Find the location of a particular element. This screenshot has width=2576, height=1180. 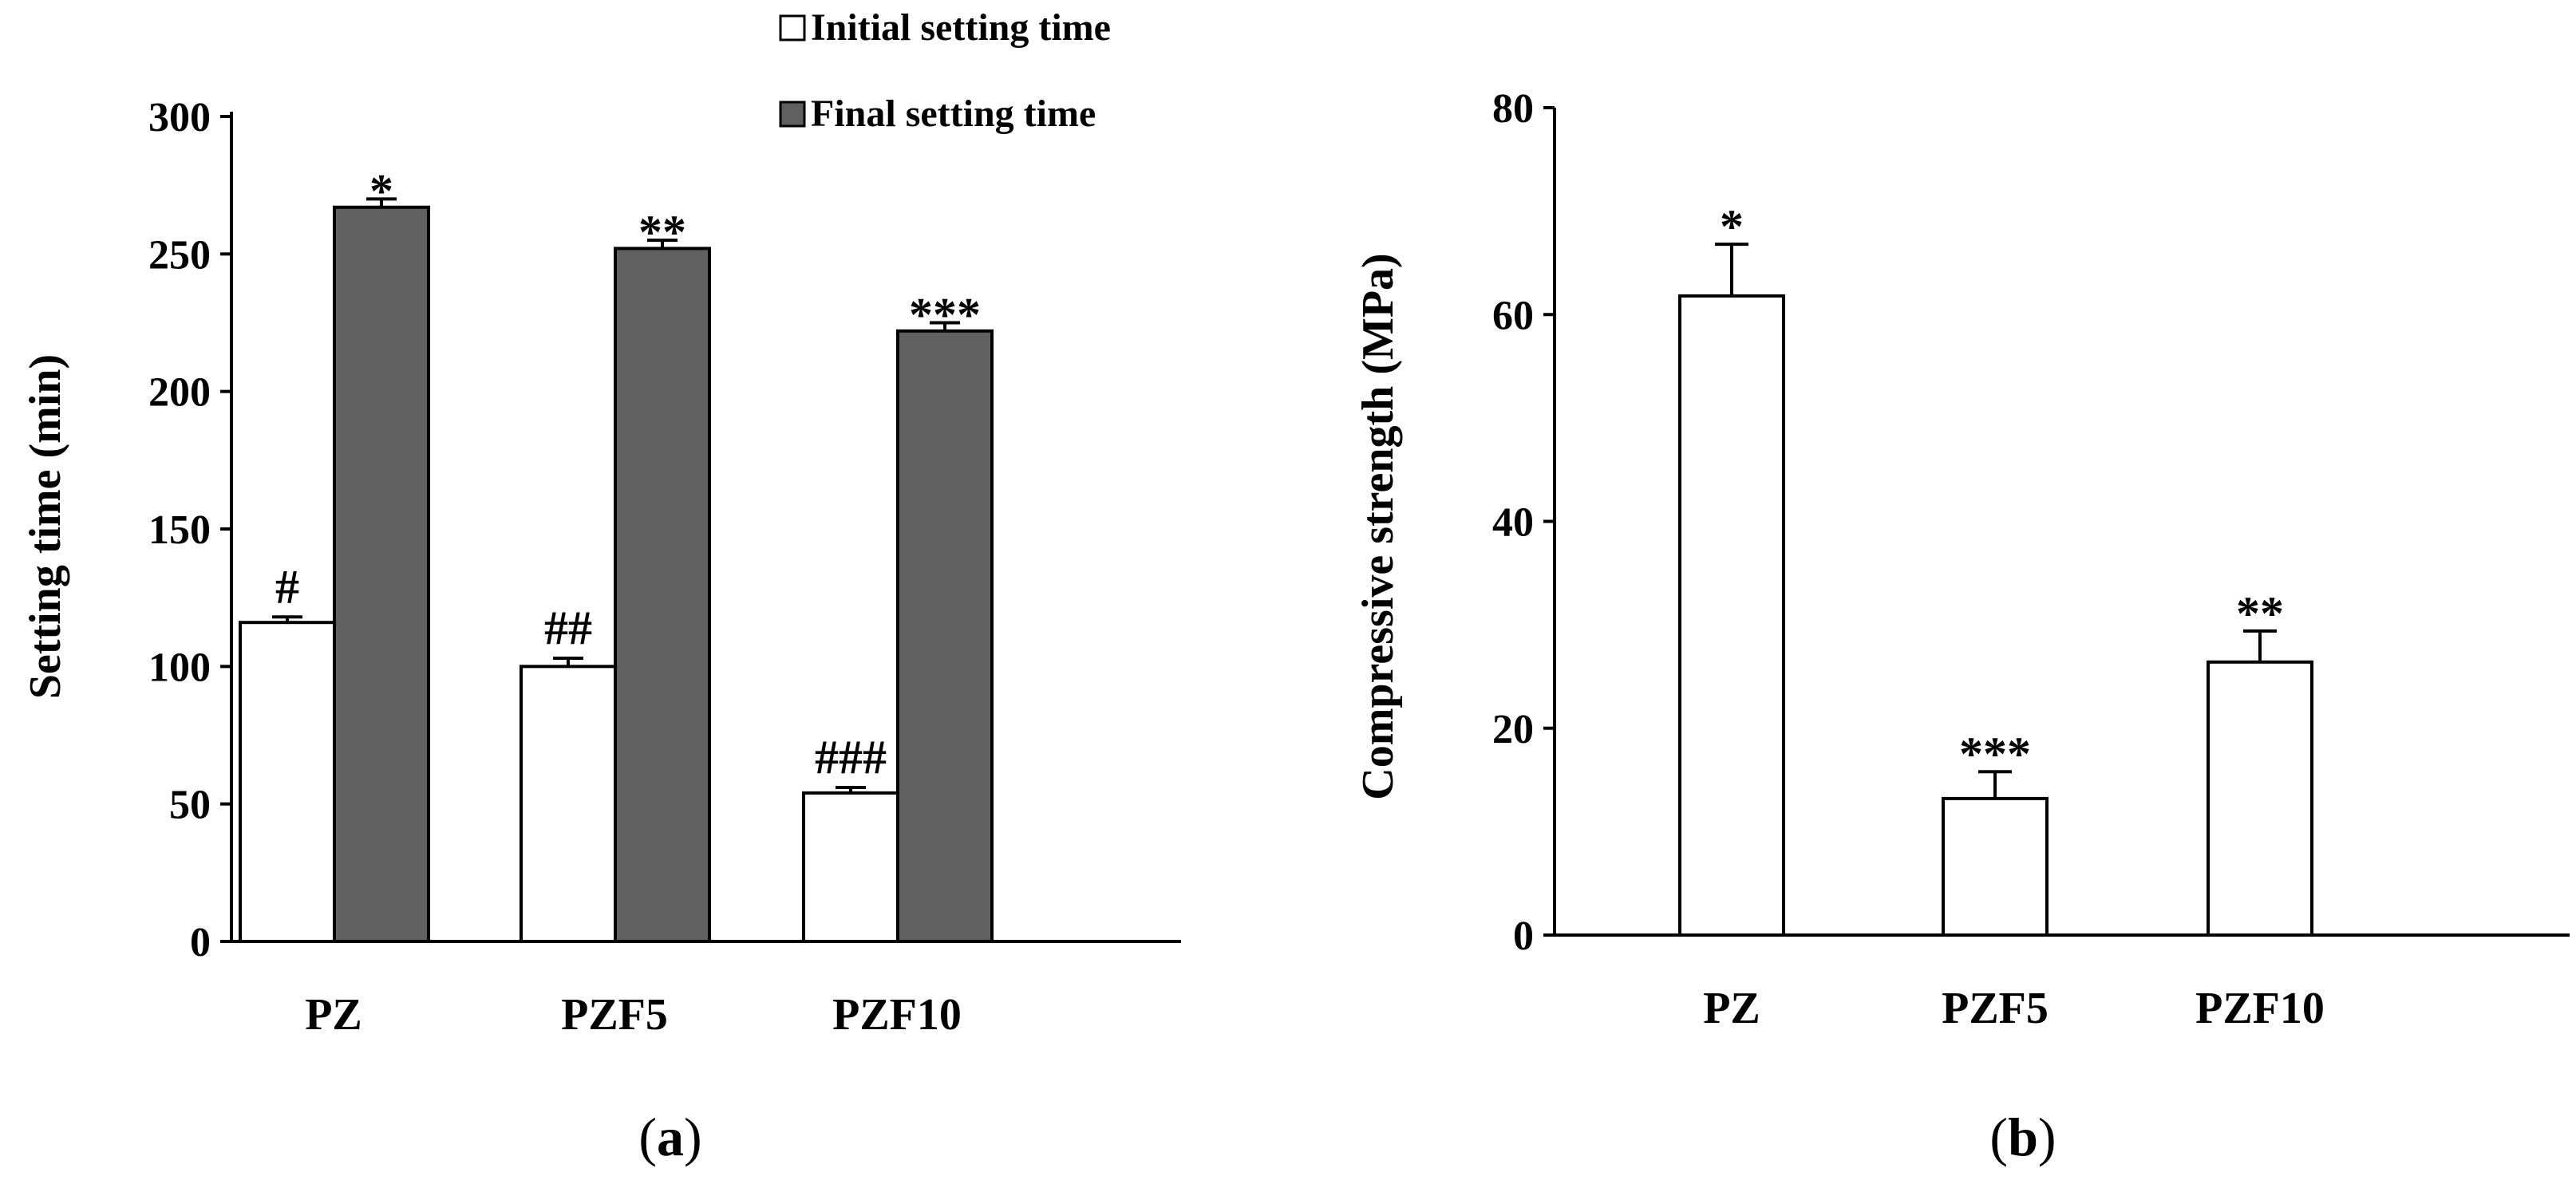

a-y-tick-label: 0 is located at coordinates (200, 942).